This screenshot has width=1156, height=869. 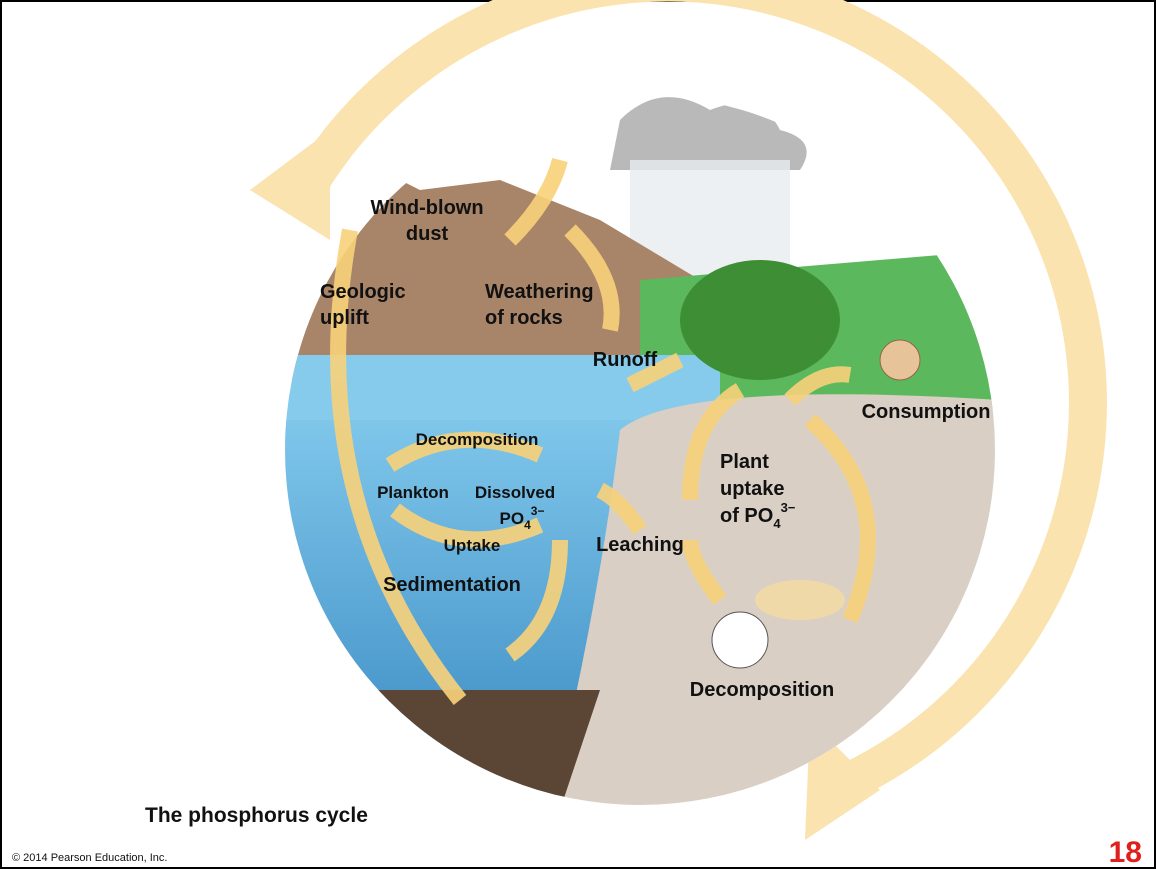 I want to click on slide-number: 18, so click(x=1125, y=852).